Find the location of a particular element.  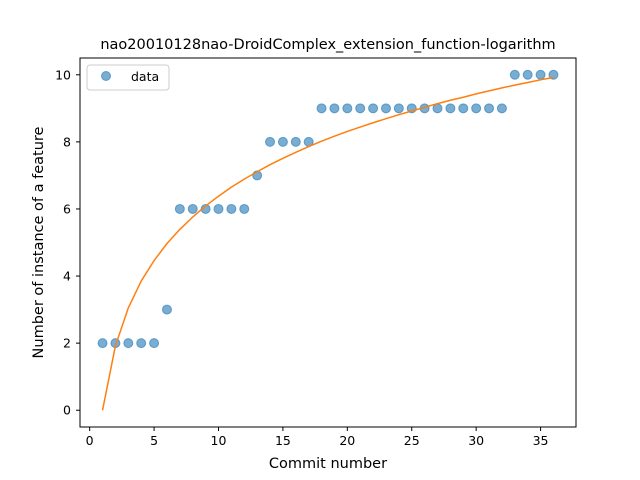

y-tick-label: 10 is located at coordinates (63, 74).